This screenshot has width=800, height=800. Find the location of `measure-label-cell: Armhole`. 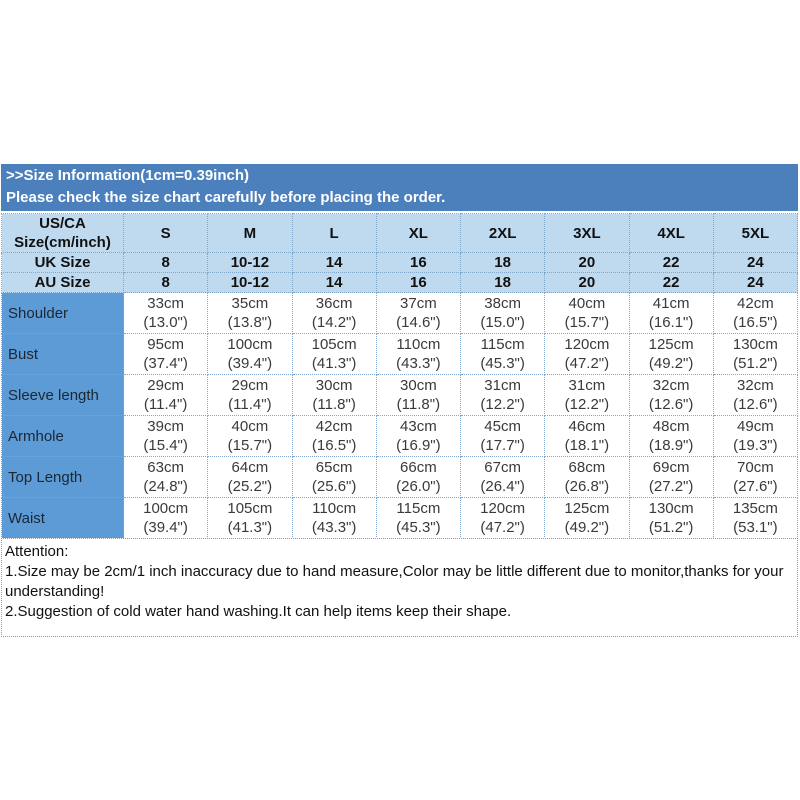

measure-label-cell: Armhole is located at coordinates (62, 436).